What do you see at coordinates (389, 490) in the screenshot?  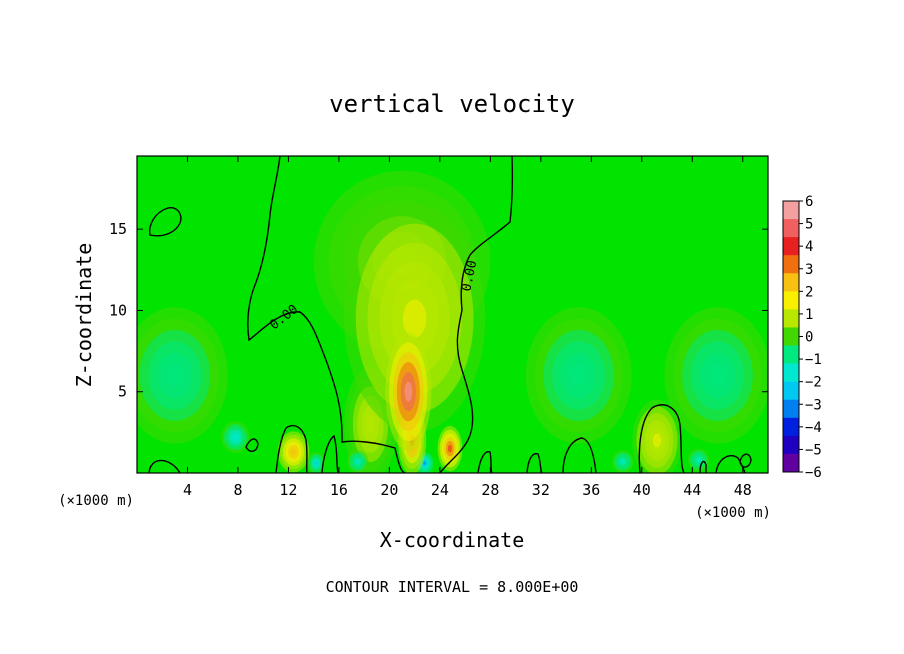 I see `x-tick-label: 20` at bounding box center [389, 490].